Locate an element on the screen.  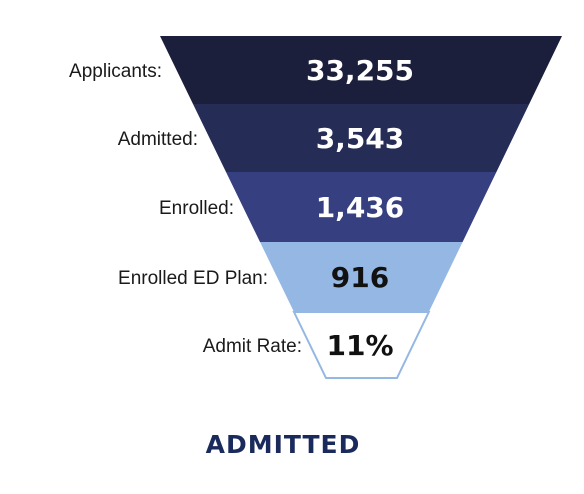
funnel-stage-label: Enrolled ED Plan: is located at coordinates (193, 278).